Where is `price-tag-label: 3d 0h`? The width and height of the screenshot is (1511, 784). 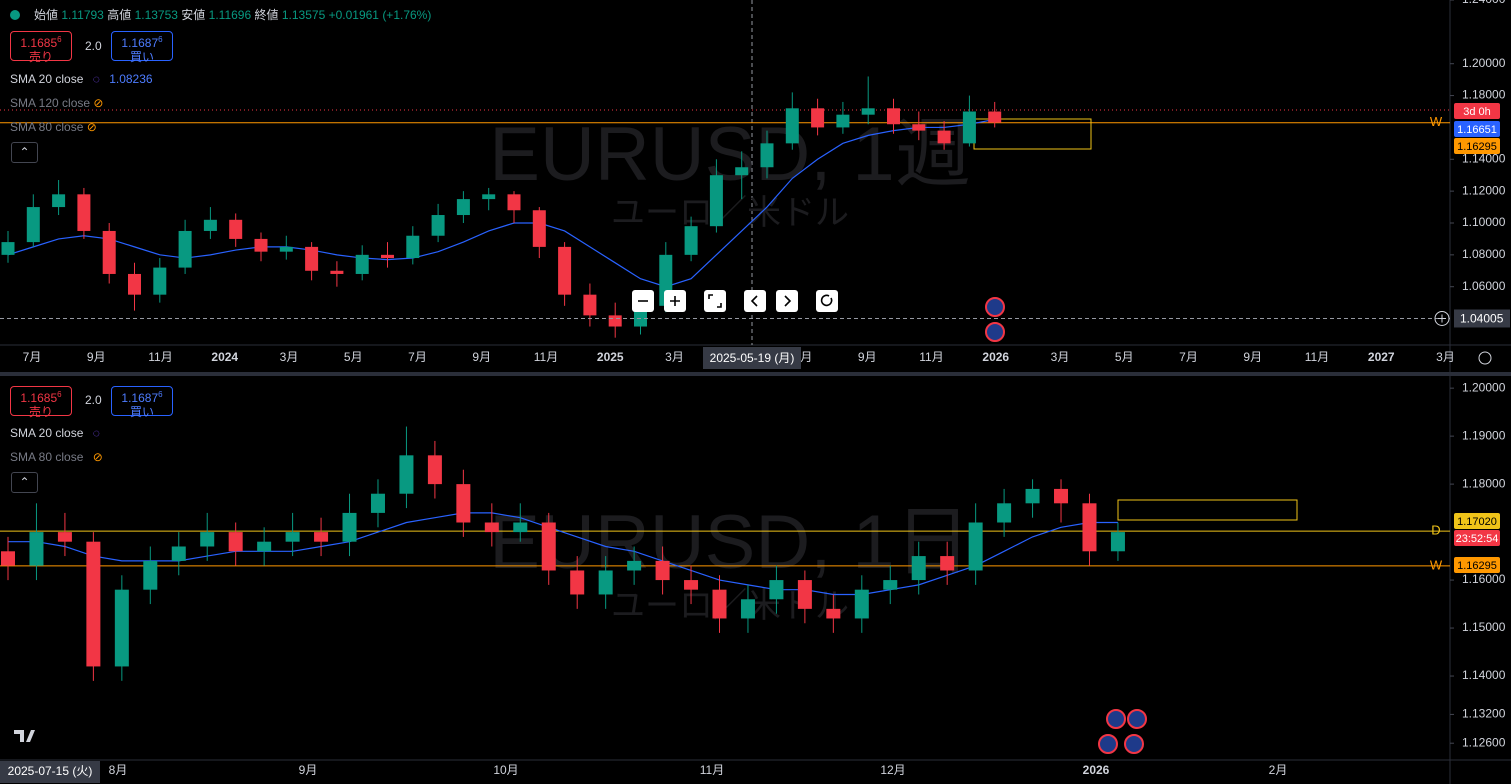 price-tag-label: 3d 0h is located at coordinates (1477, 112).